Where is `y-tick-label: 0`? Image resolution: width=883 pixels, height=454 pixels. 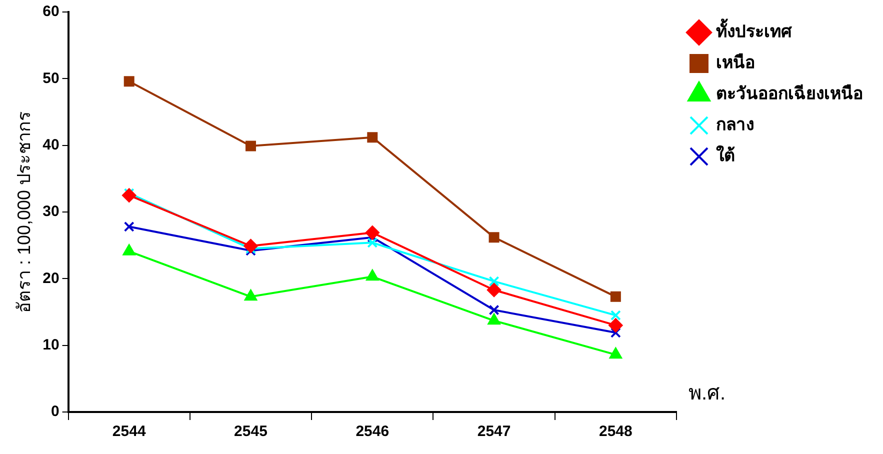
y-tick-label: 0 is located at coordinates (55, 411).